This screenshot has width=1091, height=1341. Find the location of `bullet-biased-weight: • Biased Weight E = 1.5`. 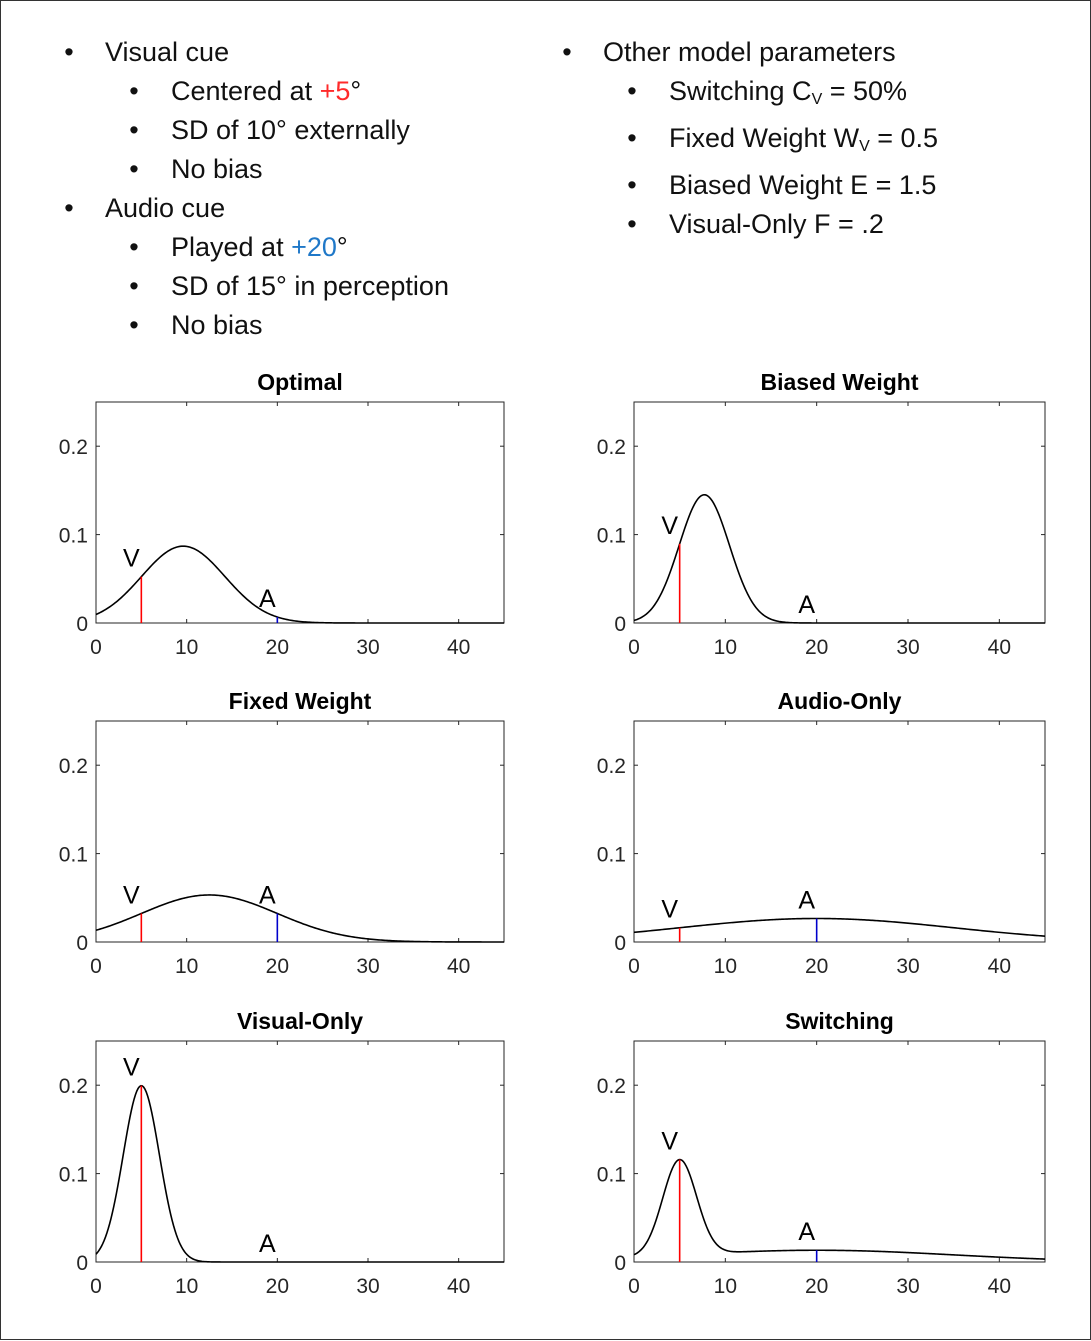

bullet-biased-weight: • Biased Weight E = 1.5 is located at coordinates (782, 185).